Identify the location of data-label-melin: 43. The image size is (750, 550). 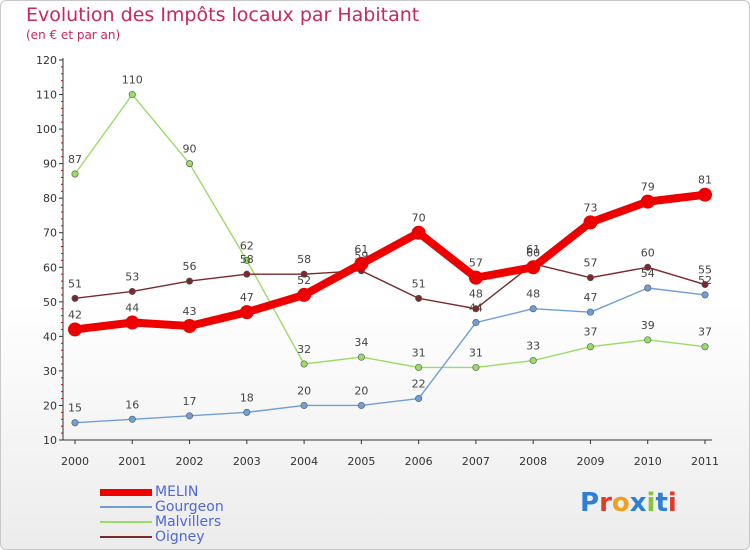
(190, 311).